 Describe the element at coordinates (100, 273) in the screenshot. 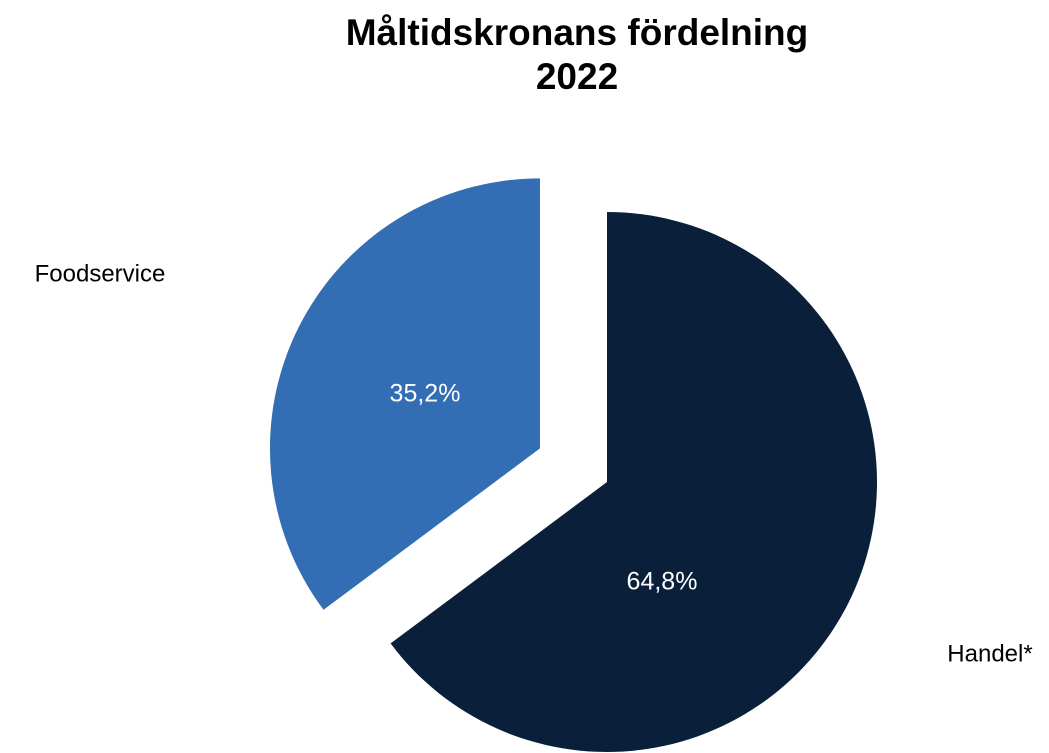

I see `category-label: Foodservice` at that location.